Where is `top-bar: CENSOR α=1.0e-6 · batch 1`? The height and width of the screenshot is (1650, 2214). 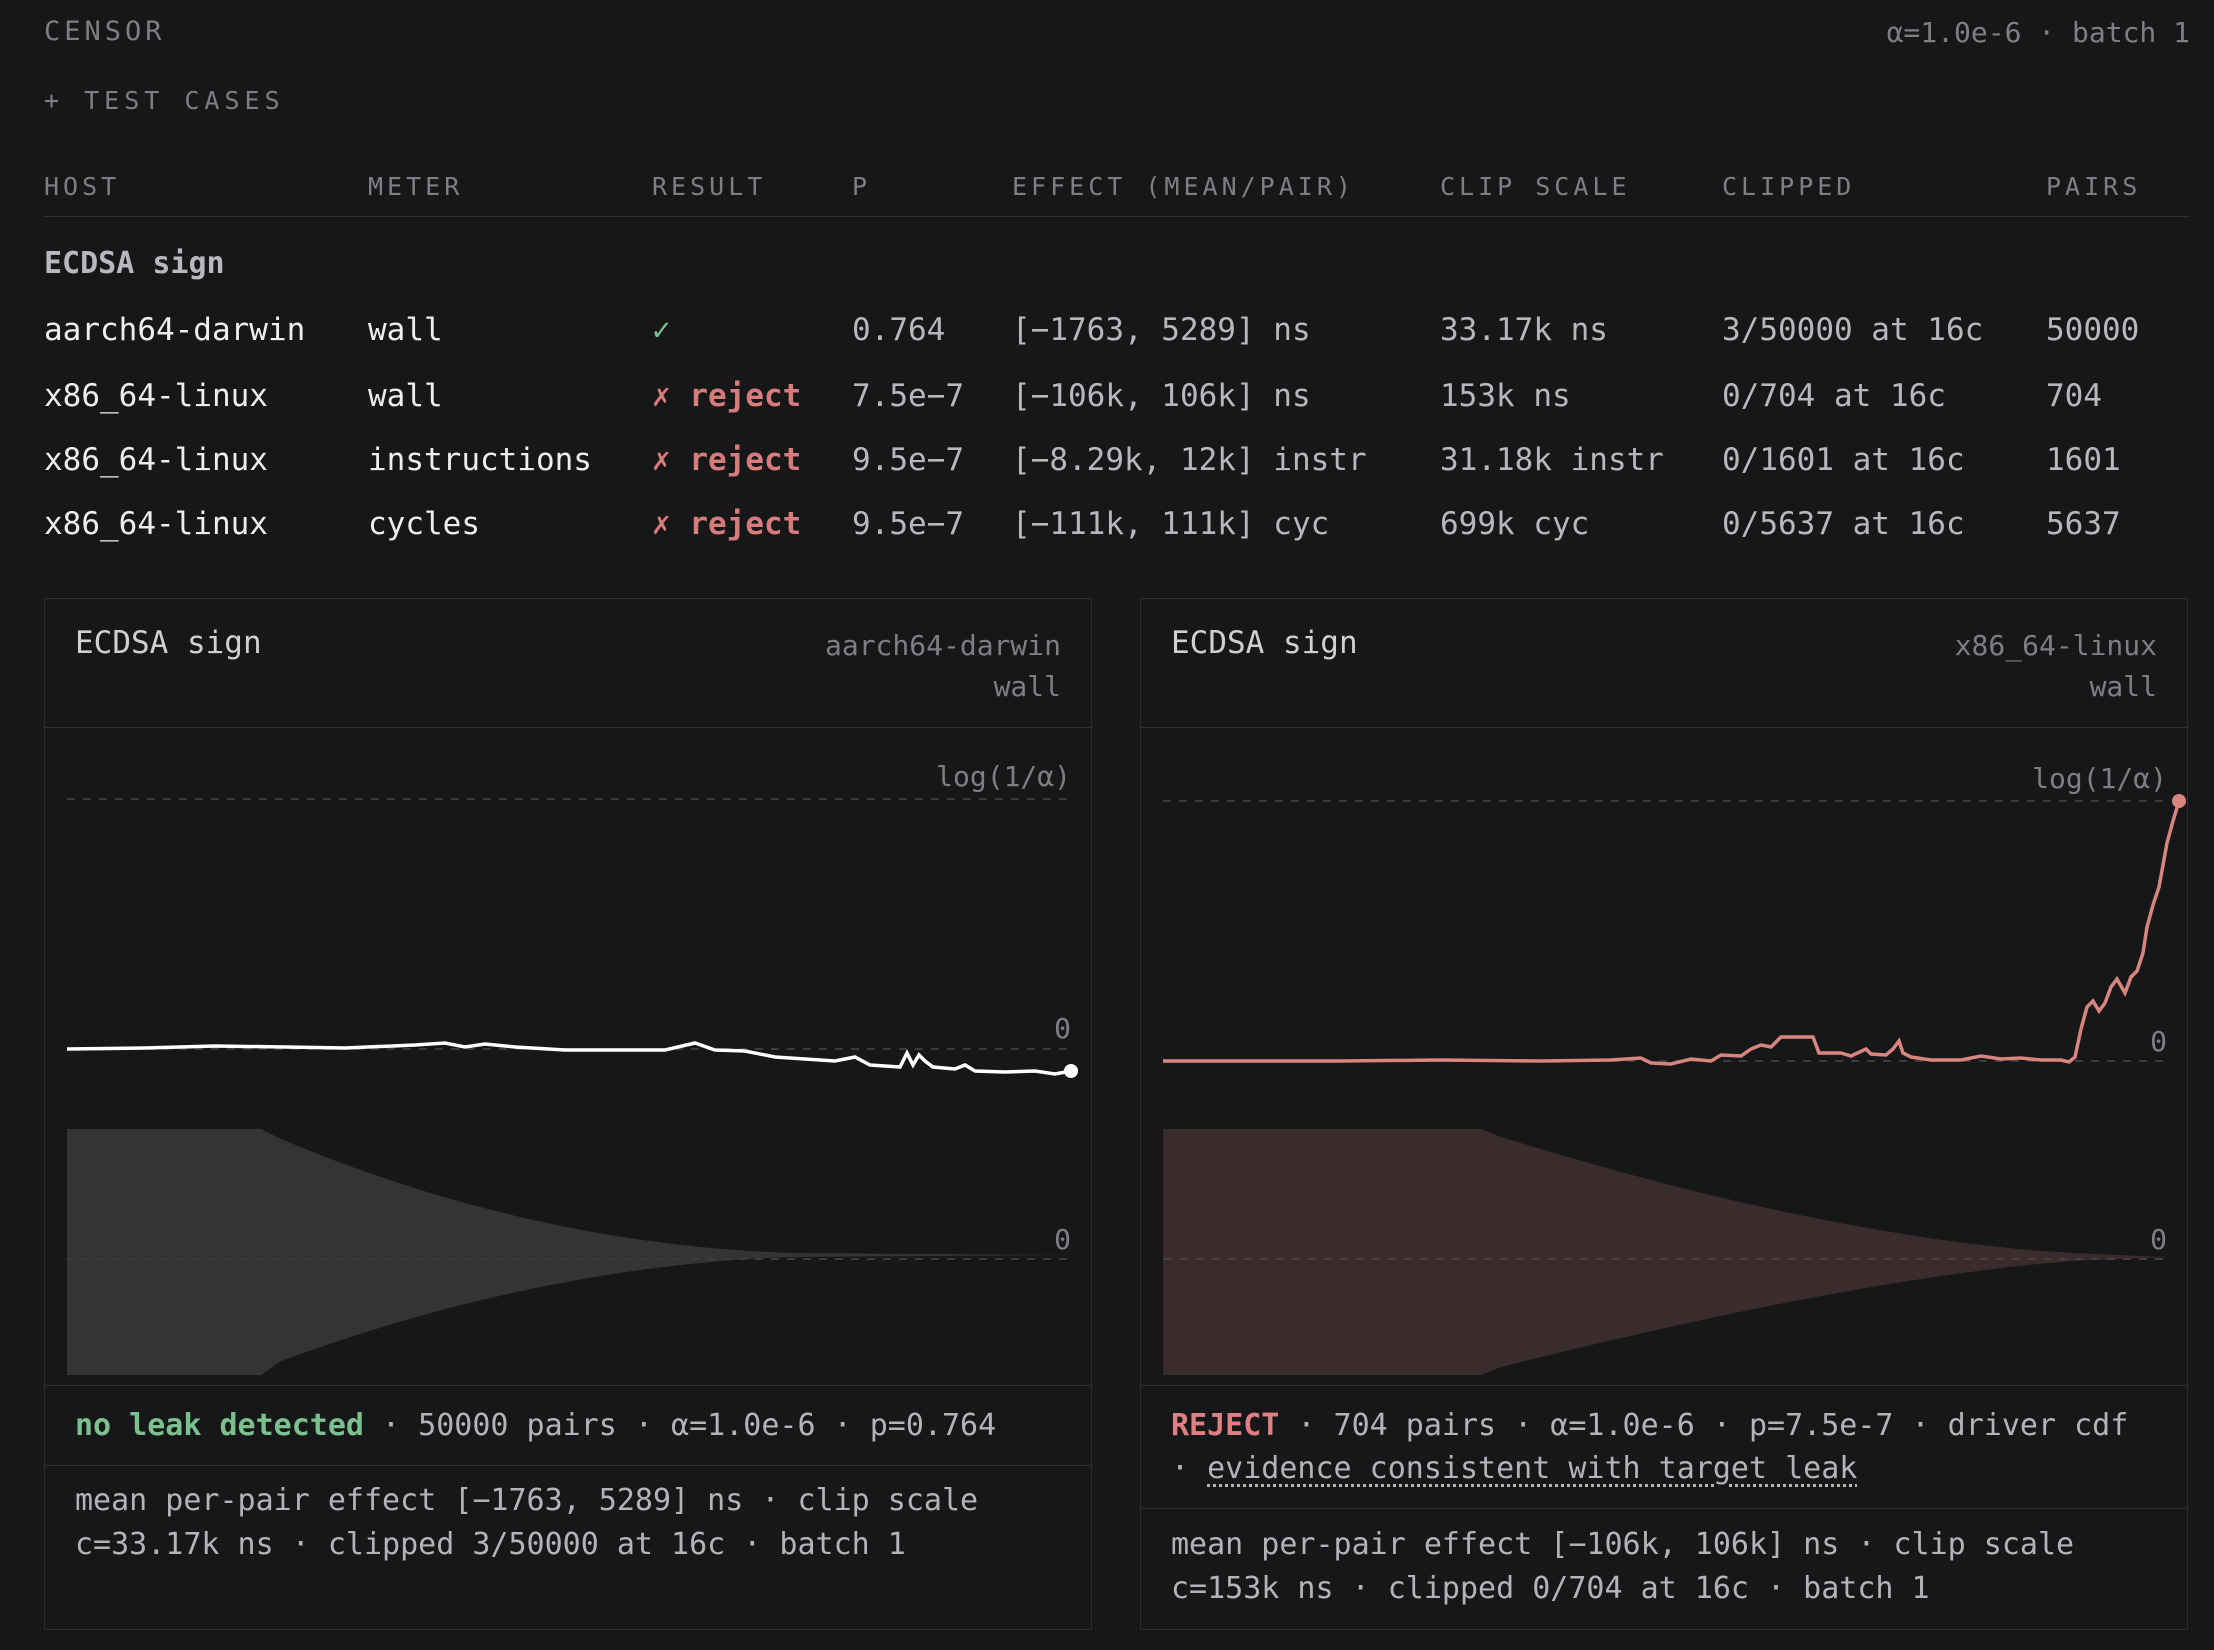
top-bar: CENSOR α=1.0e-6 · batch 1 is located at coordinates (1117, 34).